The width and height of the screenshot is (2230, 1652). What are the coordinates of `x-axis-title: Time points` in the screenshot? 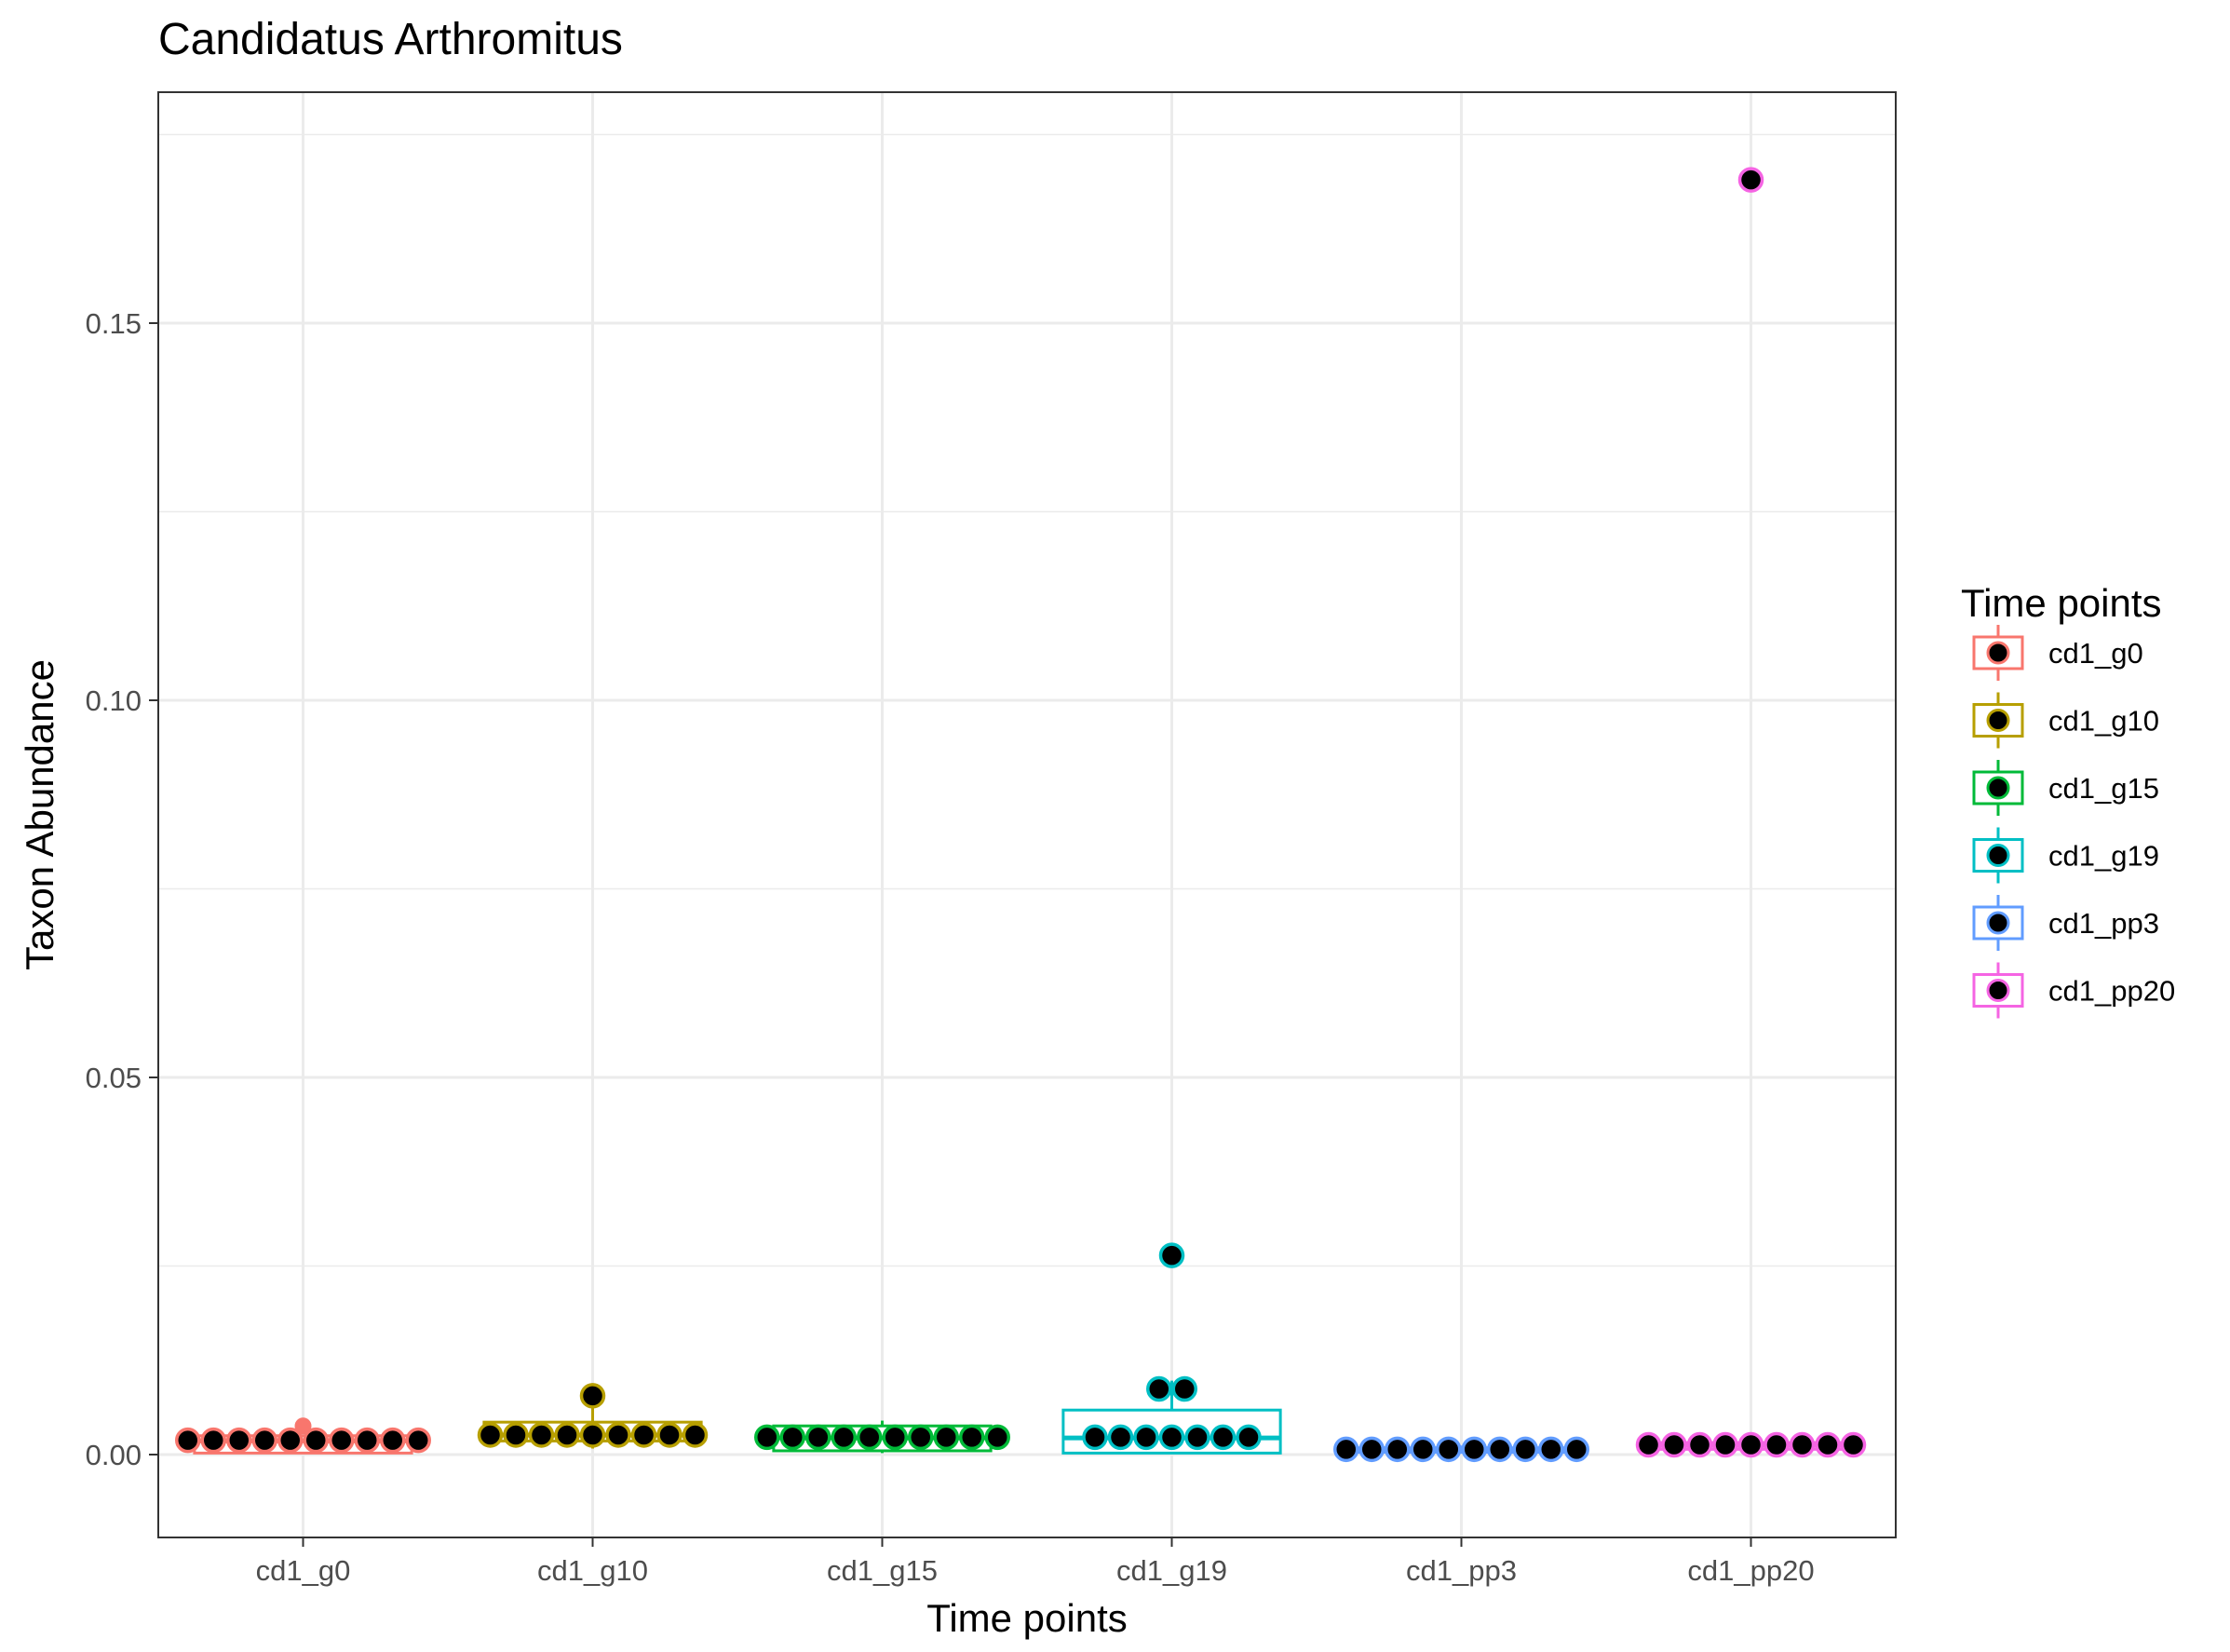 It's located at (1027, 1618).